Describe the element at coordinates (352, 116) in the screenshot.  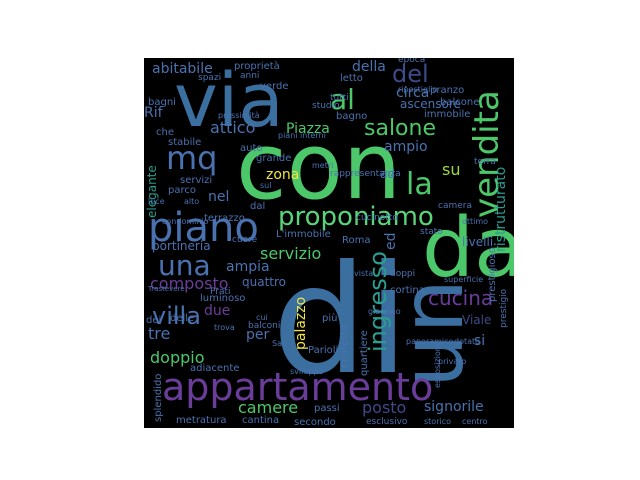
I see `word-bagno: bagno` at that location.